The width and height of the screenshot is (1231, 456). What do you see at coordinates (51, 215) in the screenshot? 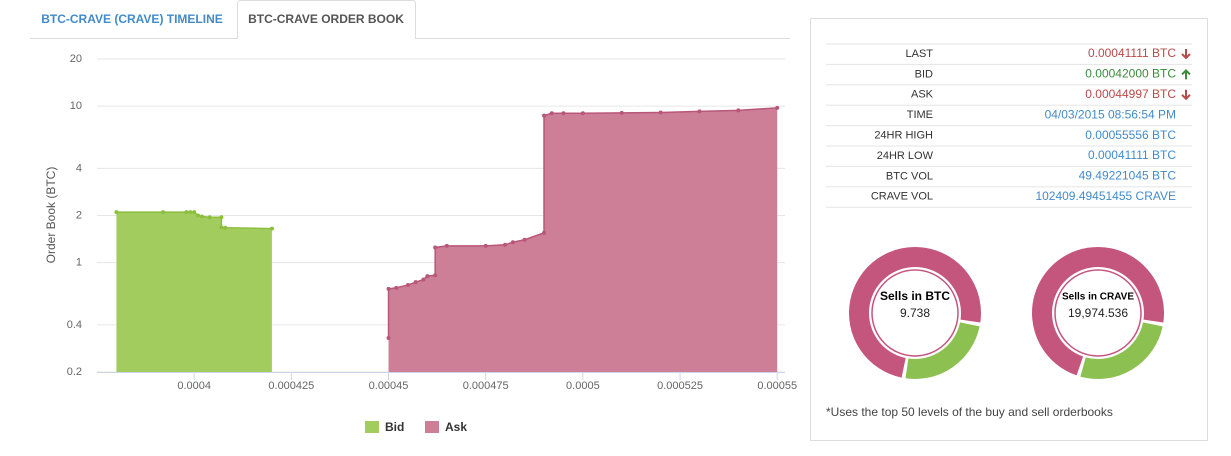
I see `y-axis-title: Order Book (BTC)` at bounding box center [51, 215].